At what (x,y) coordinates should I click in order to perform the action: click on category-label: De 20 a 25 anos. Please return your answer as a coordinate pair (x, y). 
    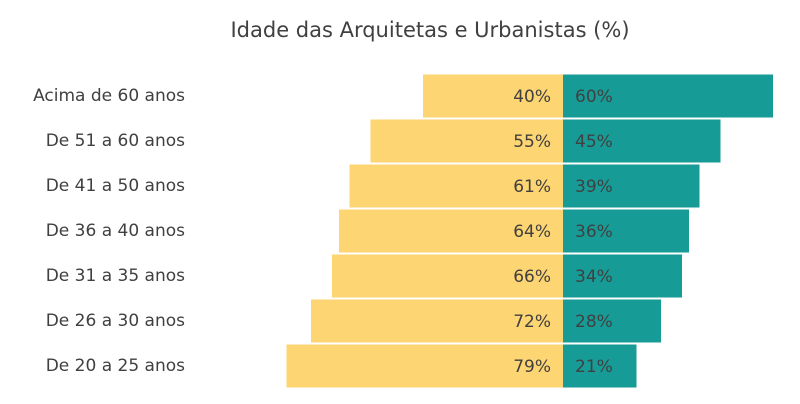
    Looking at the image, I should click on (115, 366).